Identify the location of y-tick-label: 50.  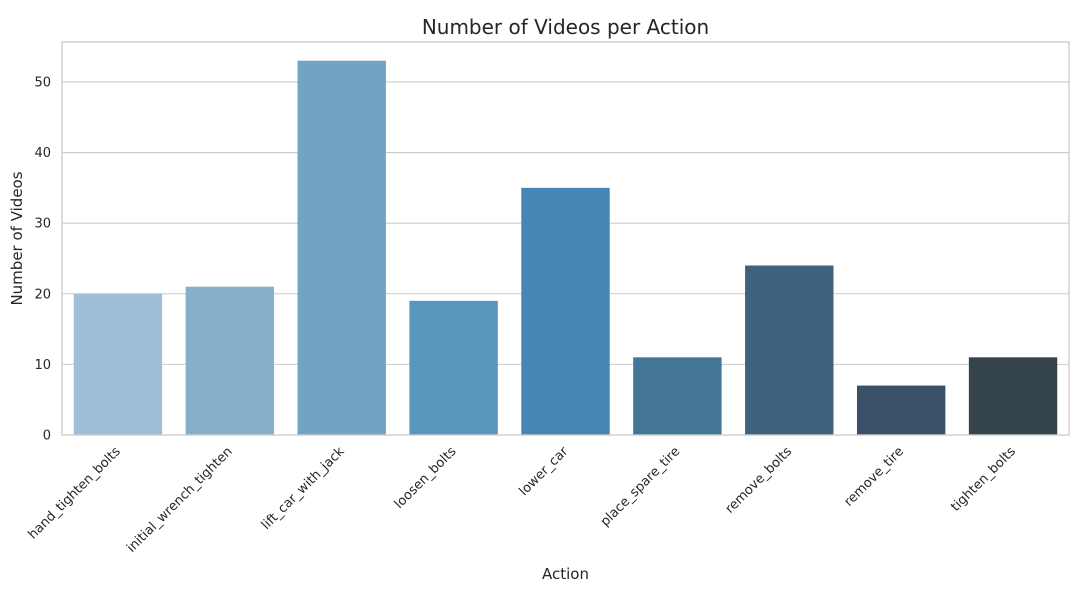
(42, 82).